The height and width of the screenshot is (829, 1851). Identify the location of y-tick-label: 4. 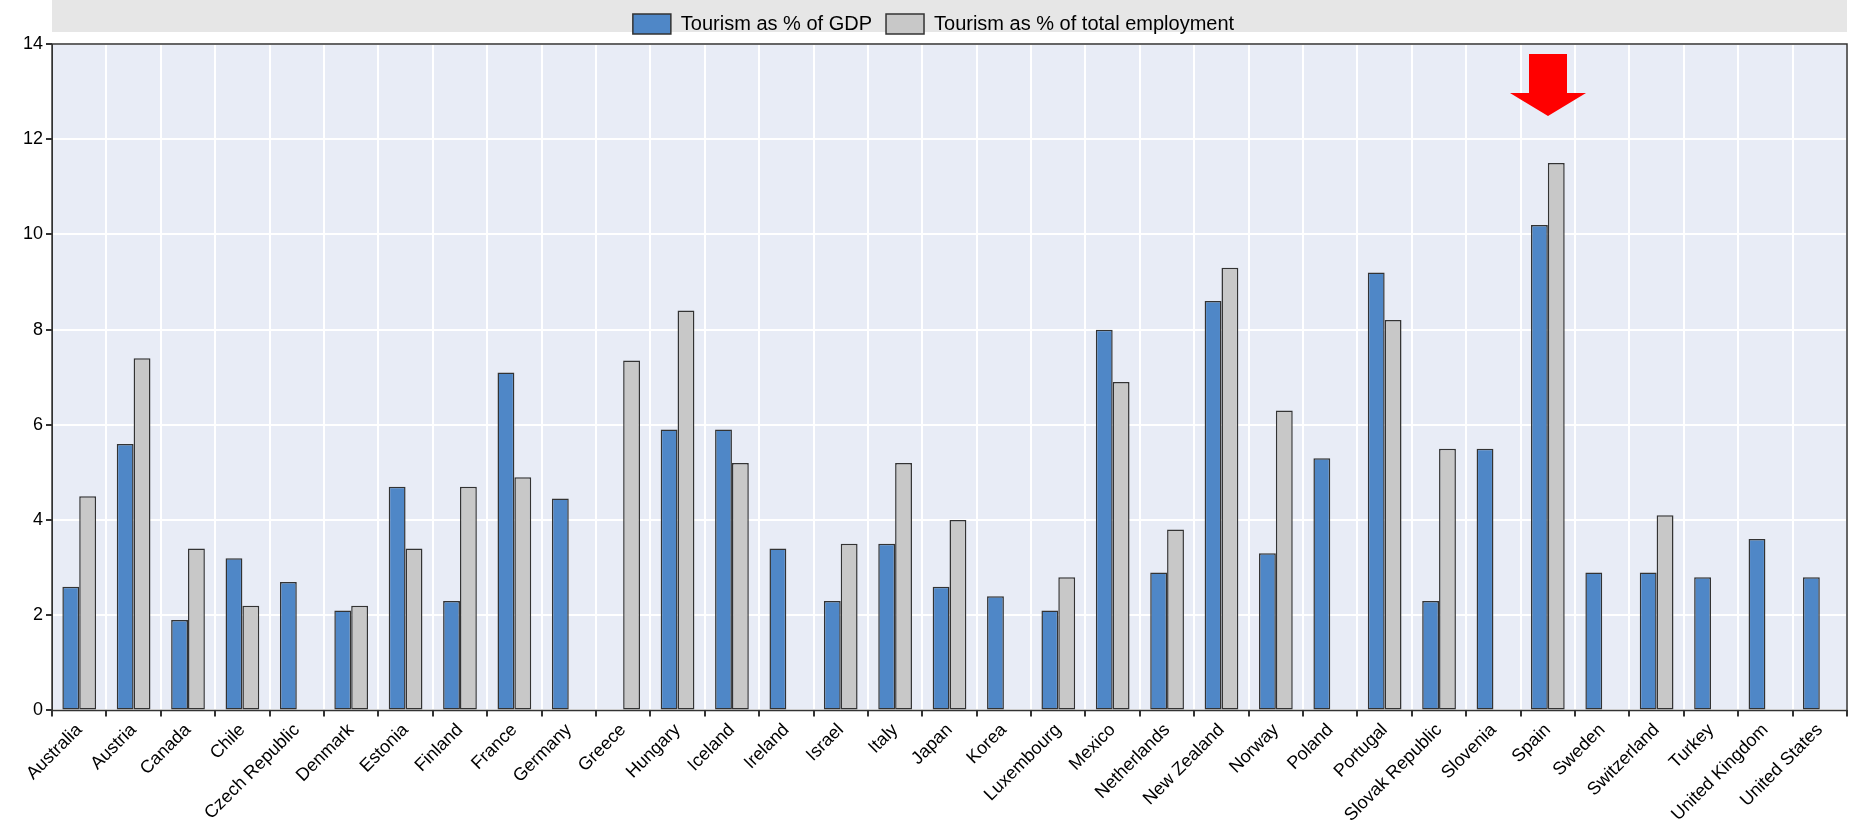
(38, 519).